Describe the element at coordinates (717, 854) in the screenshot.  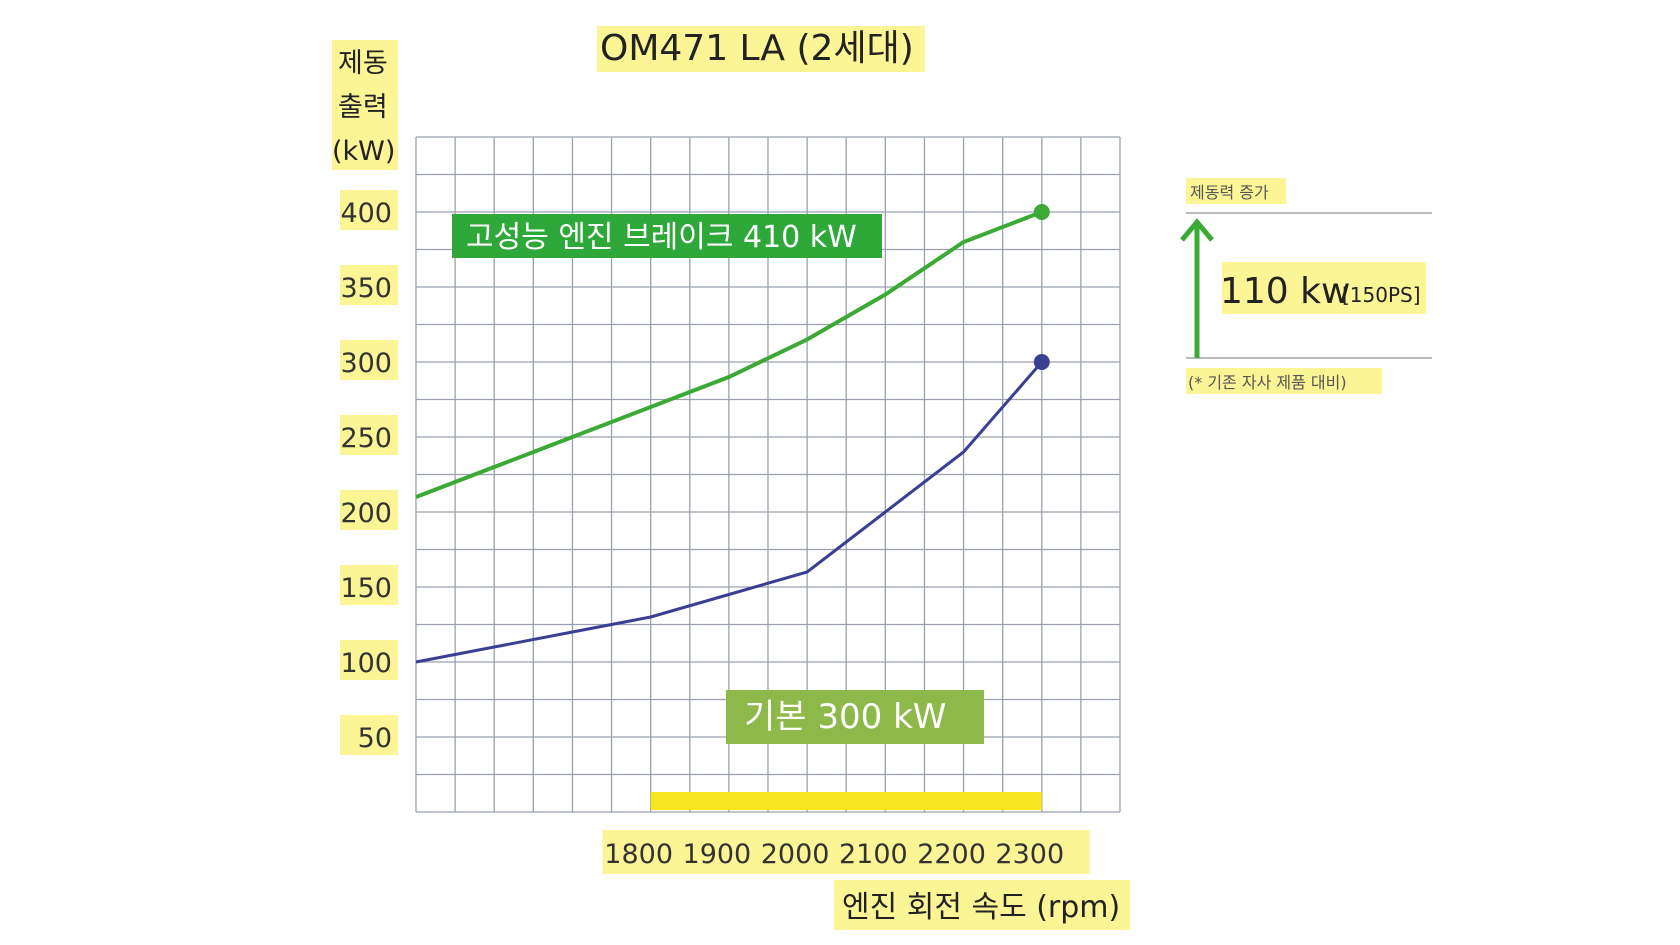
I see `x-tick-label: 1900` at that location.